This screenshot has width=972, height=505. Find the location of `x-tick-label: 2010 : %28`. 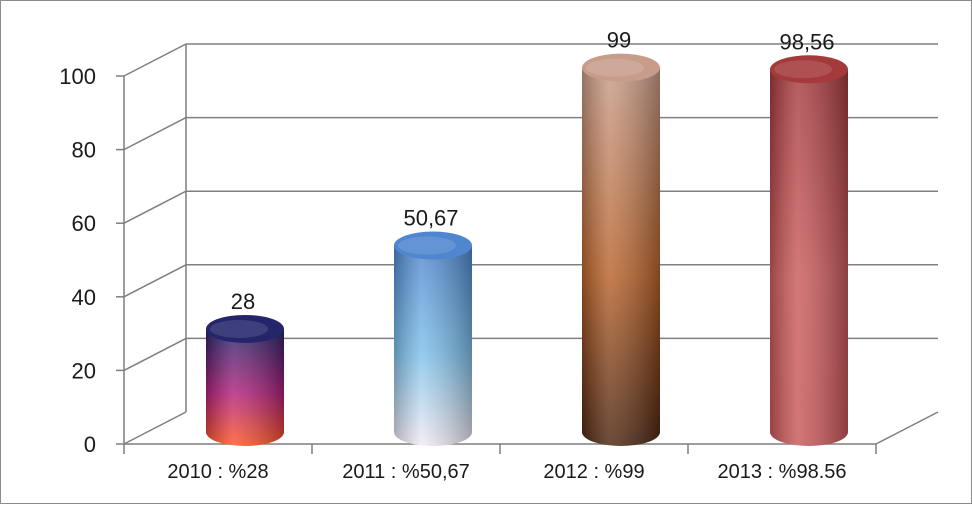

x-tick-label: 2010 : %28 is located at coordinates (217, 472).